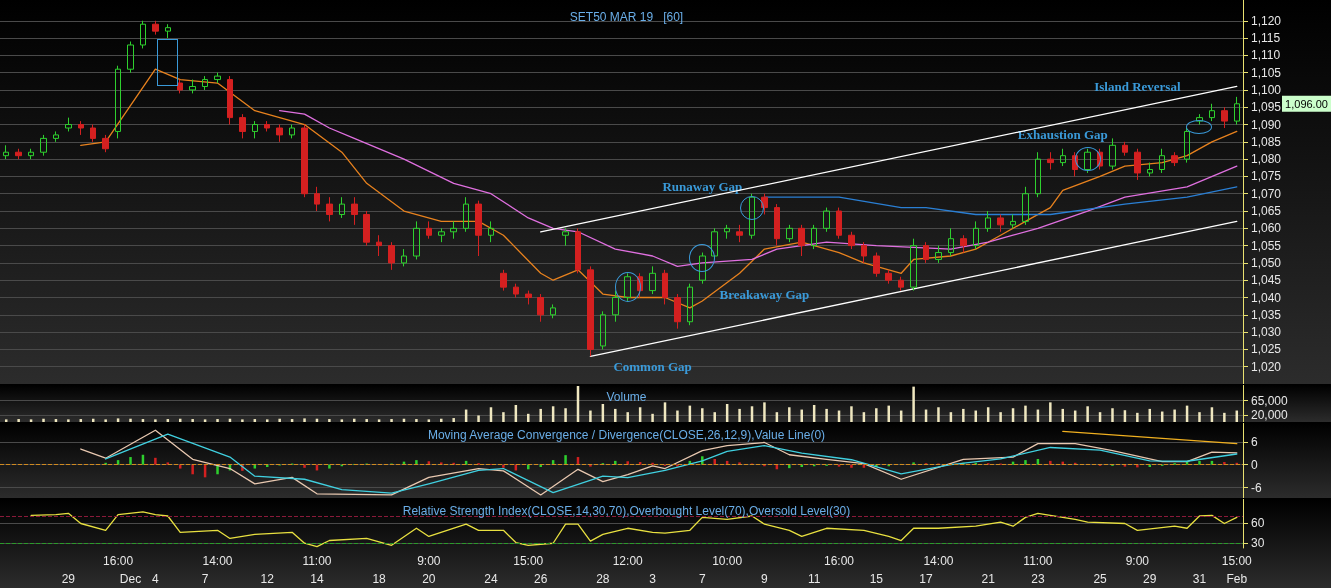 This screenshot has width=1331, height=588. What do you see at coordinates (628, 561) in the screenshot?
I see `x-tick-label: 12:00` at bounding box center [628, 561].